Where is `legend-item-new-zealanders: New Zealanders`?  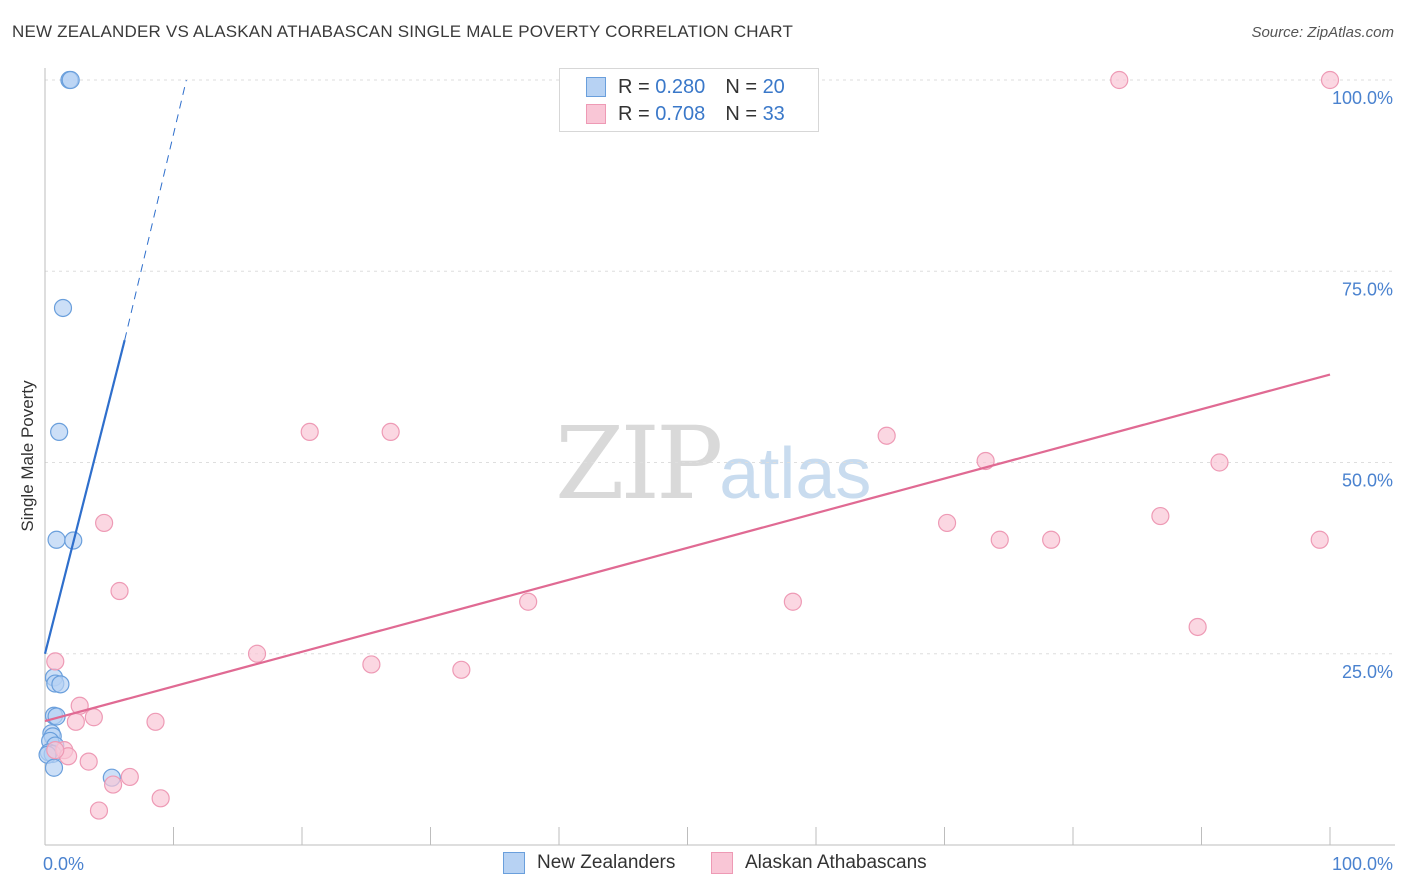 legend-item-new-zealanders: New Zealanders is located at coordinates (589, 863).